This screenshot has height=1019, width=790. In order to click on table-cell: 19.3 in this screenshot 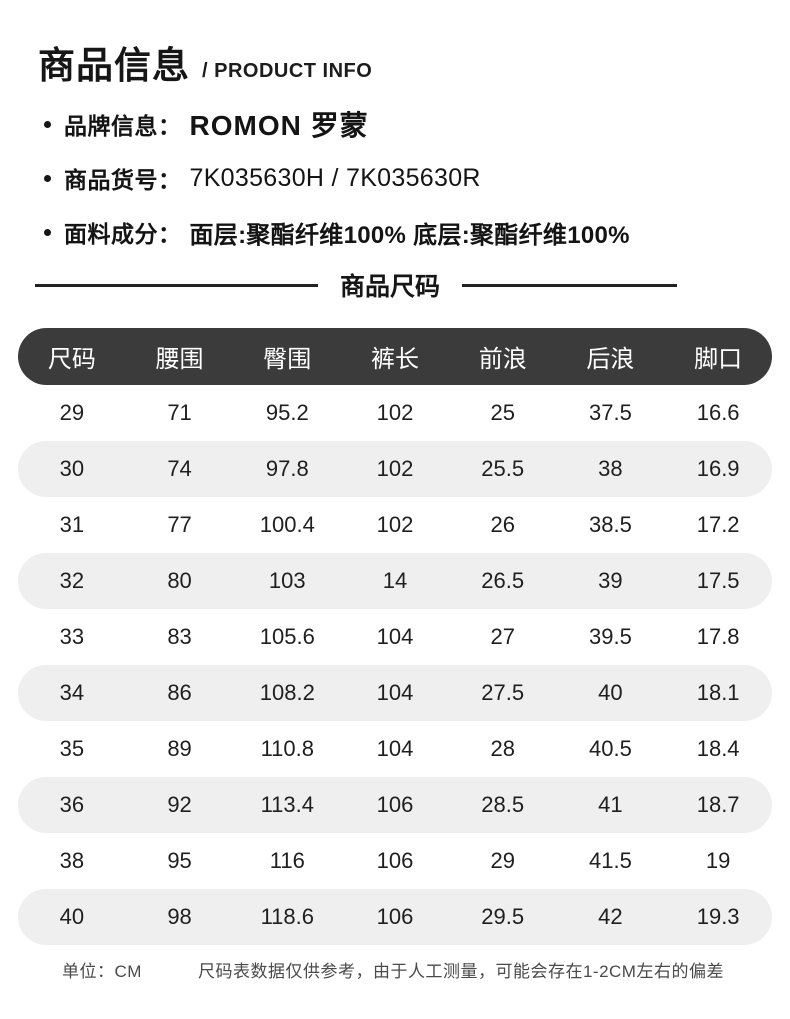, I will do `click(718, 916)`.